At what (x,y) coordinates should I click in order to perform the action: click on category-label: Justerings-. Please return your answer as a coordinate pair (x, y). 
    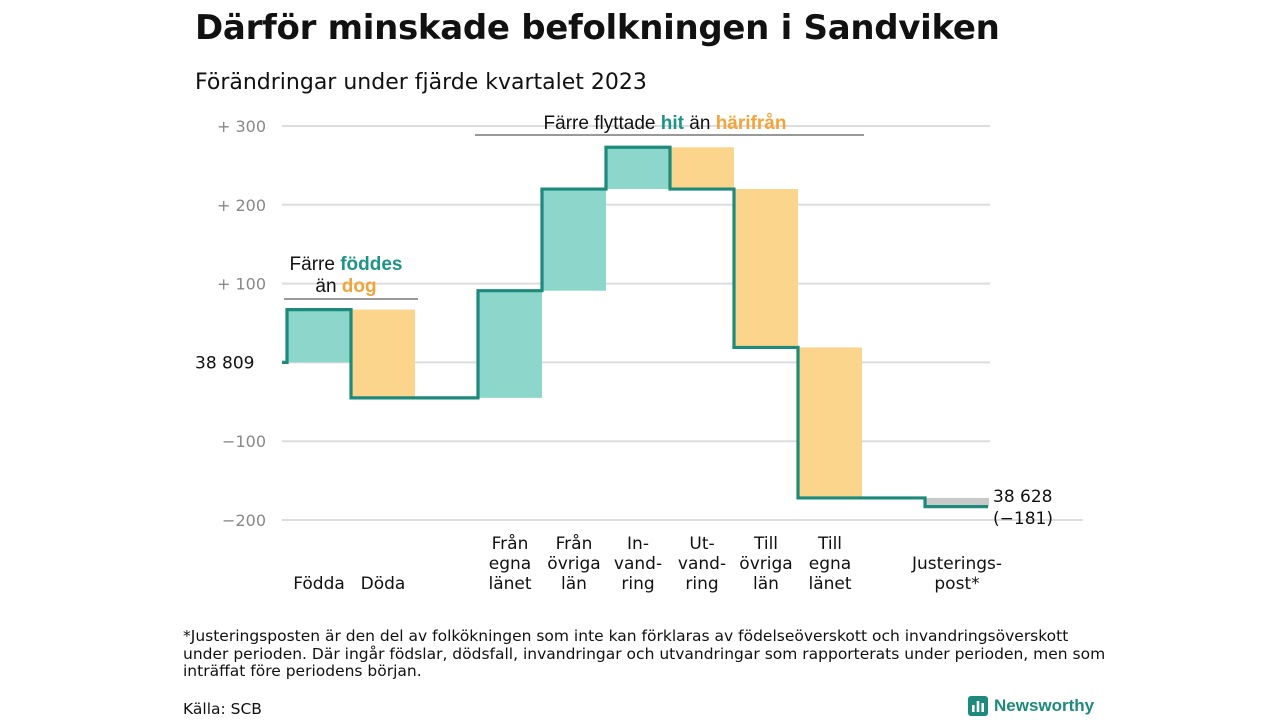
    Looking at the image, I should click on (956, 564).